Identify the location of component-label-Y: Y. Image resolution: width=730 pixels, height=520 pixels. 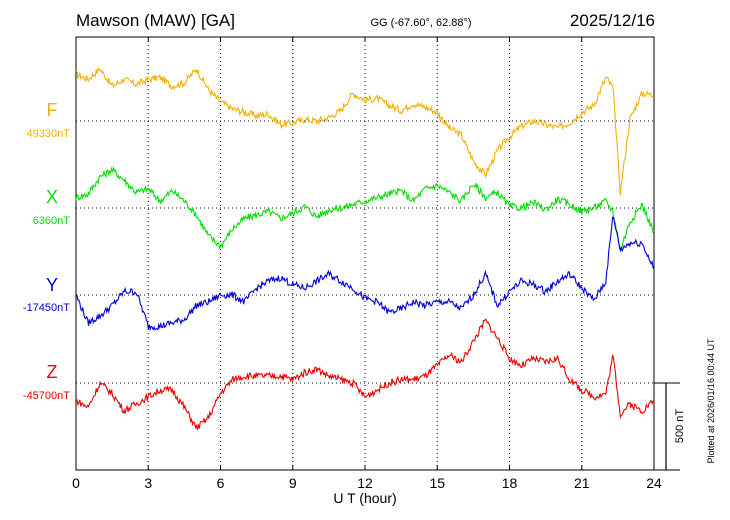
(52, 285).